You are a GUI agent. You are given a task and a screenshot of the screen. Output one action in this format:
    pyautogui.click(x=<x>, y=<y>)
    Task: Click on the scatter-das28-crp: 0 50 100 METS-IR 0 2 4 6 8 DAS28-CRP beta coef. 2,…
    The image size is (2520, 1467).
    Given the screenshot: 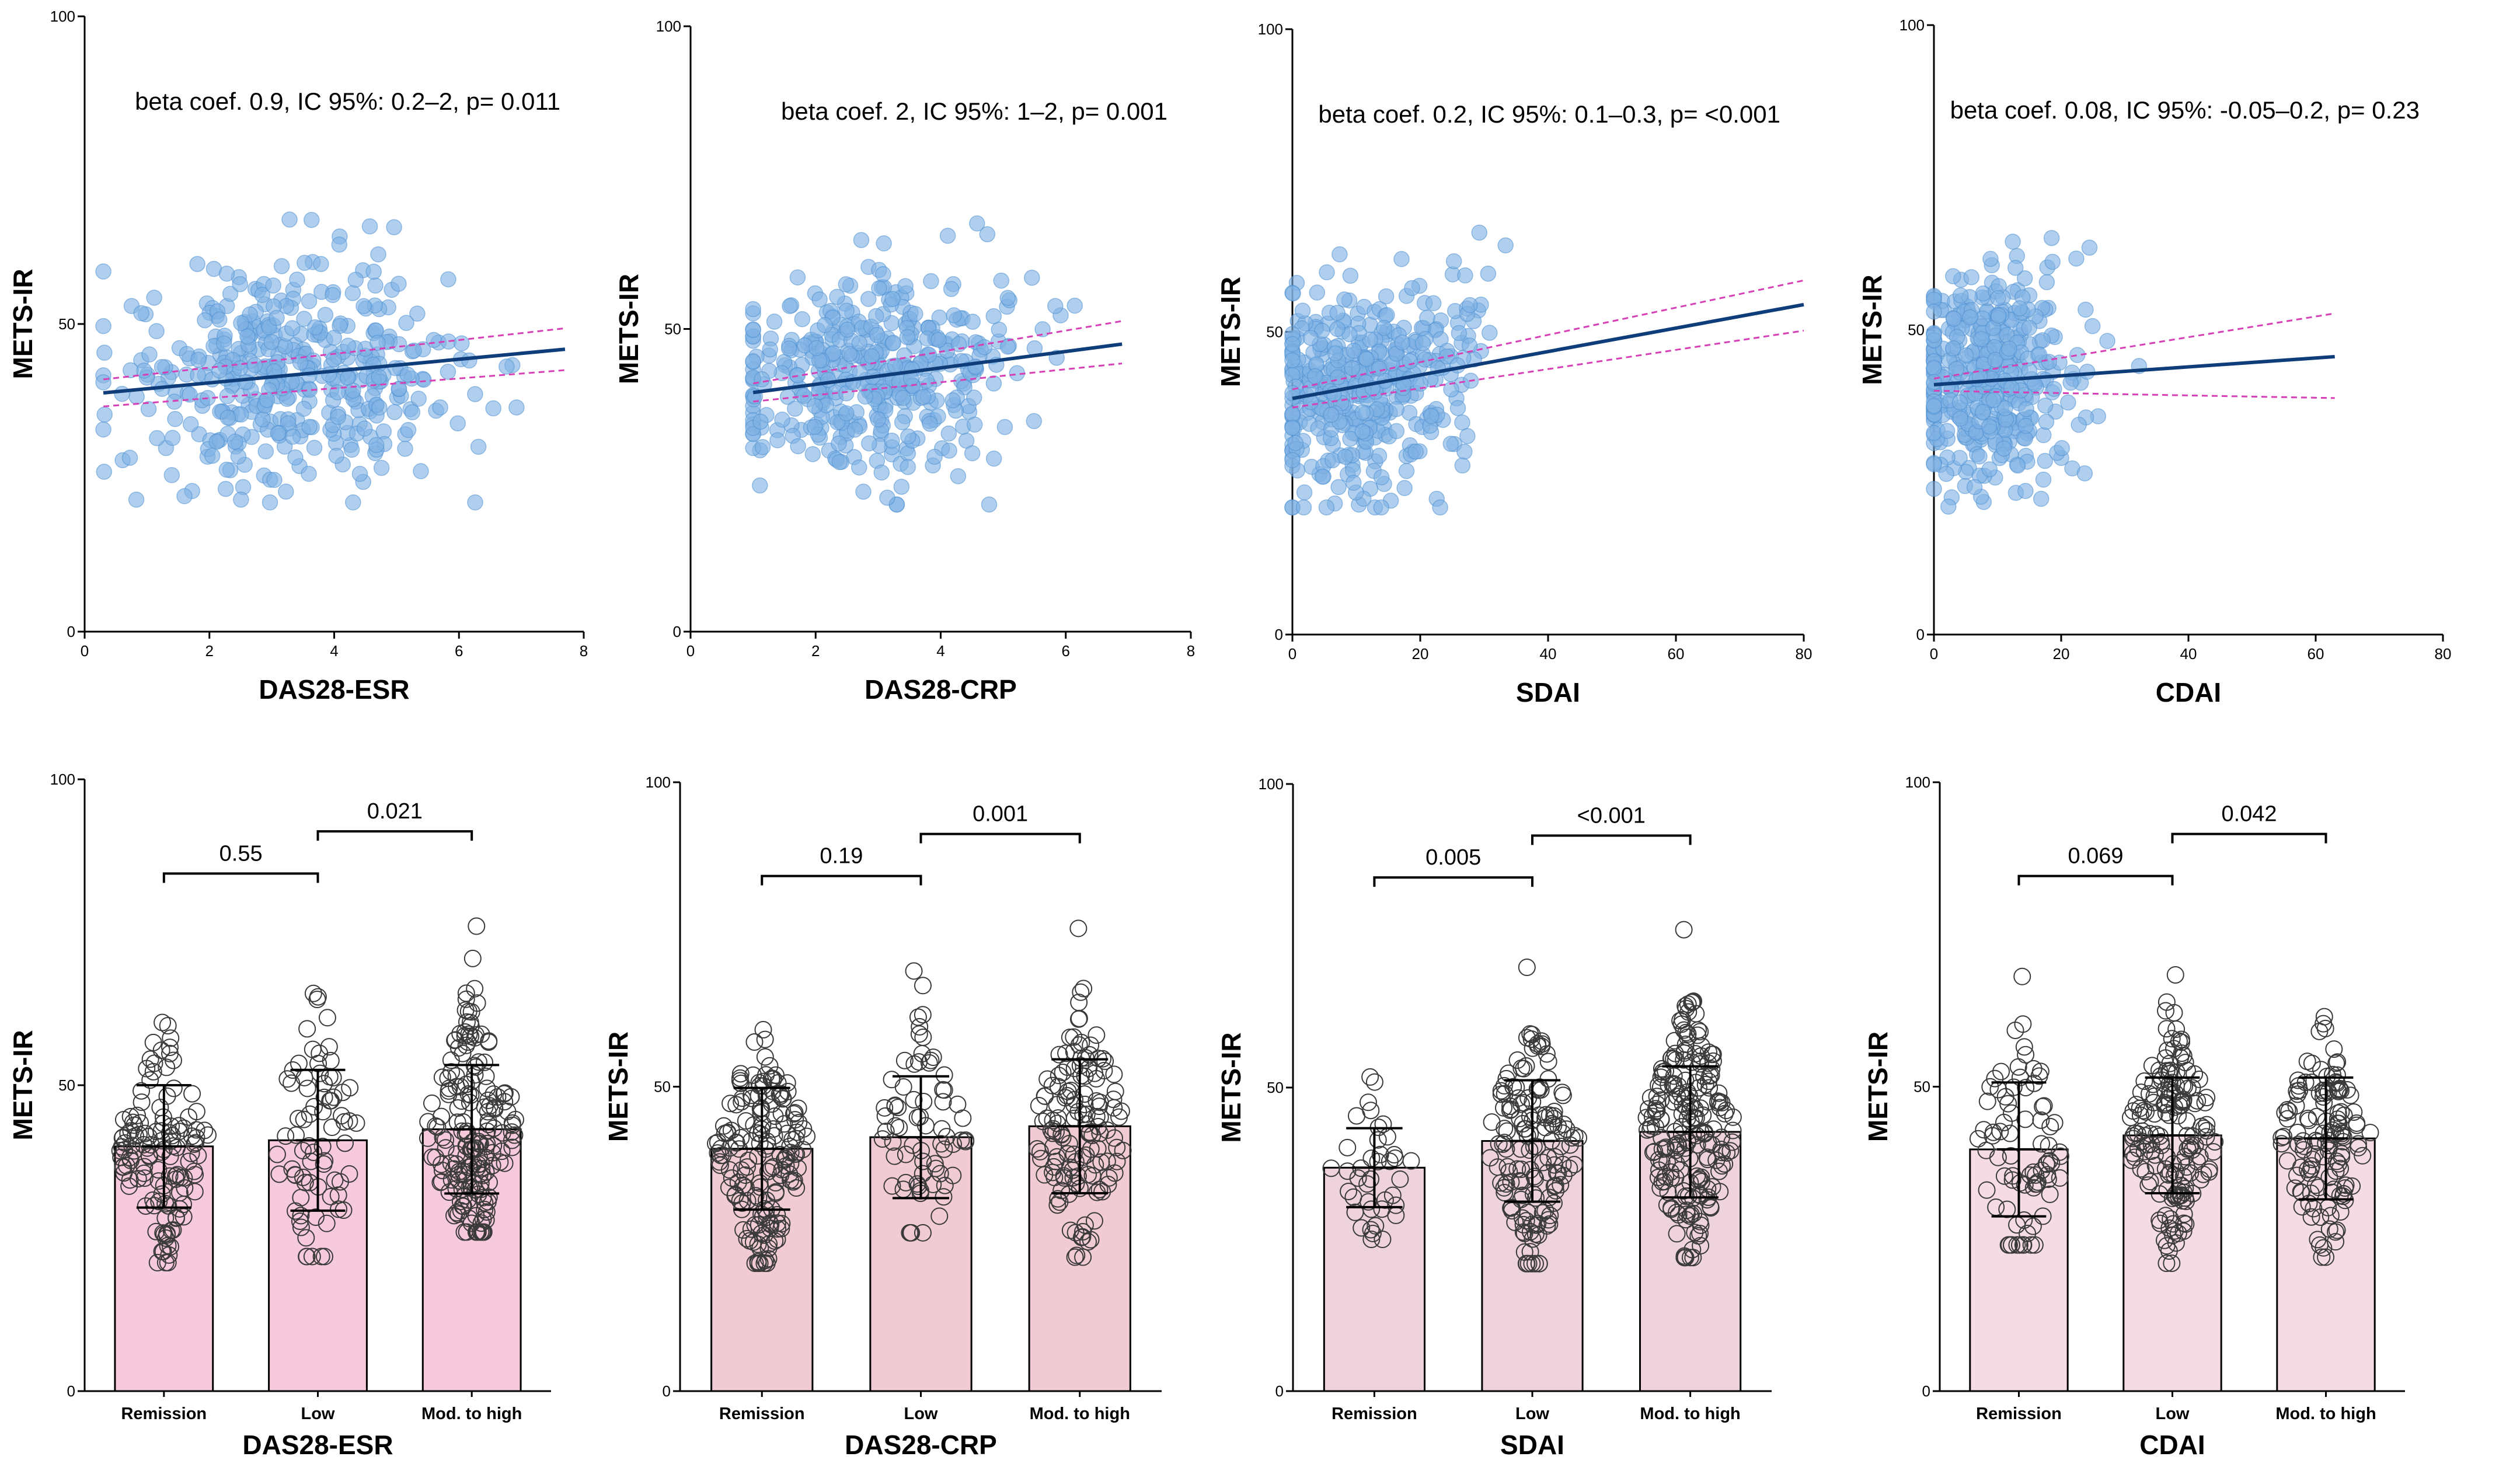 What is the action you would take?
    pyautogui.click(x=904, y=361)
    